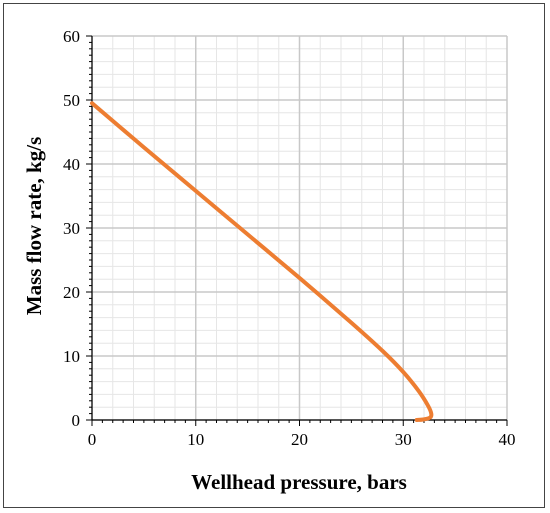 The image size is (550, 513). What do you see at coordinates (71, 164) in the screenshot?
I see `y-tick-label: 40` at bounding box center [71, 164].